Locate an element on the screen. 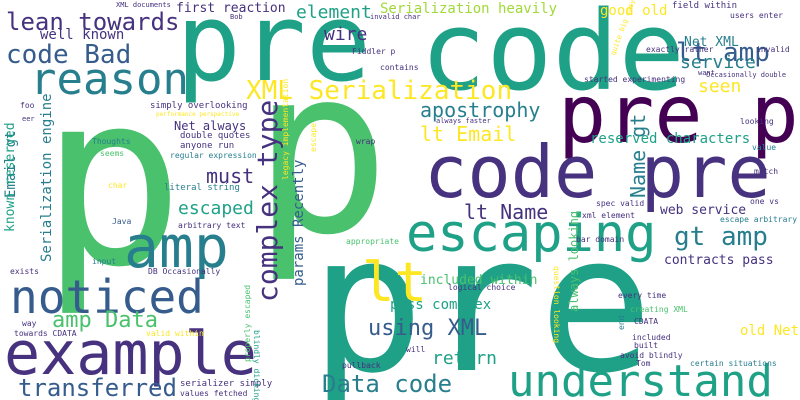 This screenshot has height=400, width=800. word-first-reaction: first reaction is located at coordinates (231, 8).